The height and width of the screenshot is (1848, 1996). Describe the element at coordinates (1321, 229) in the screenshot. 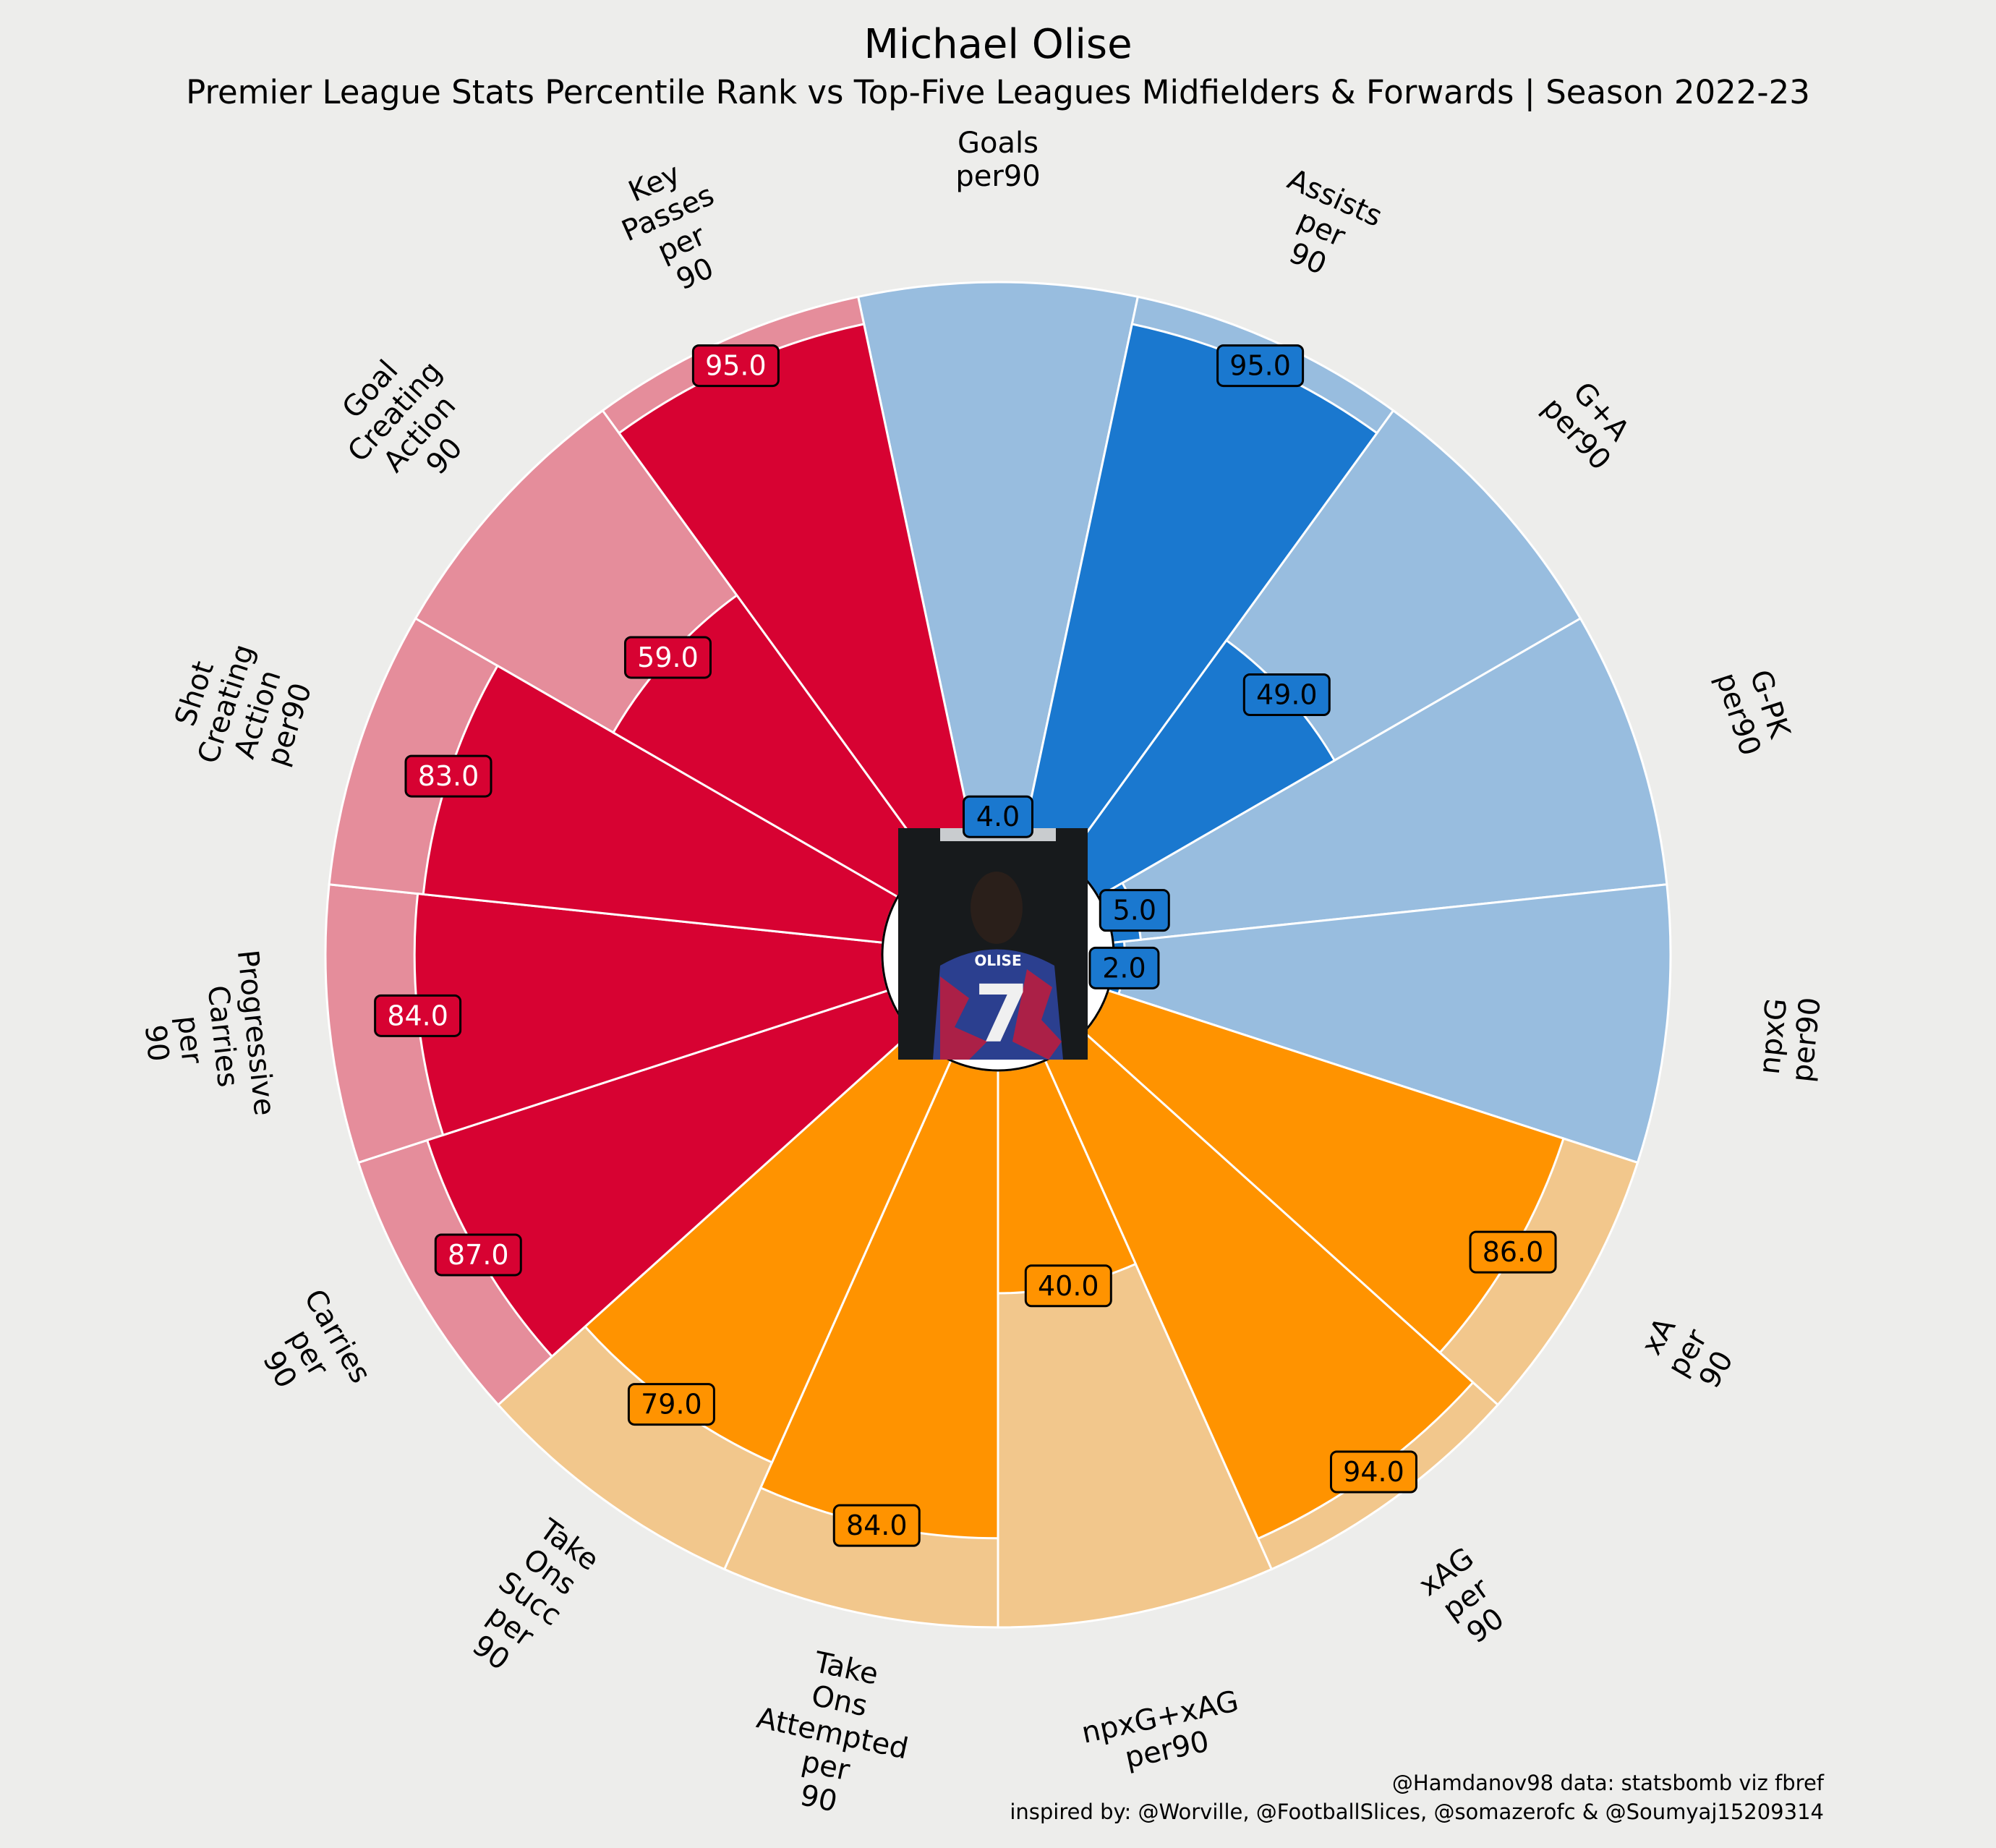

I see `slice-1-category-label: Assistsper90` at that location.